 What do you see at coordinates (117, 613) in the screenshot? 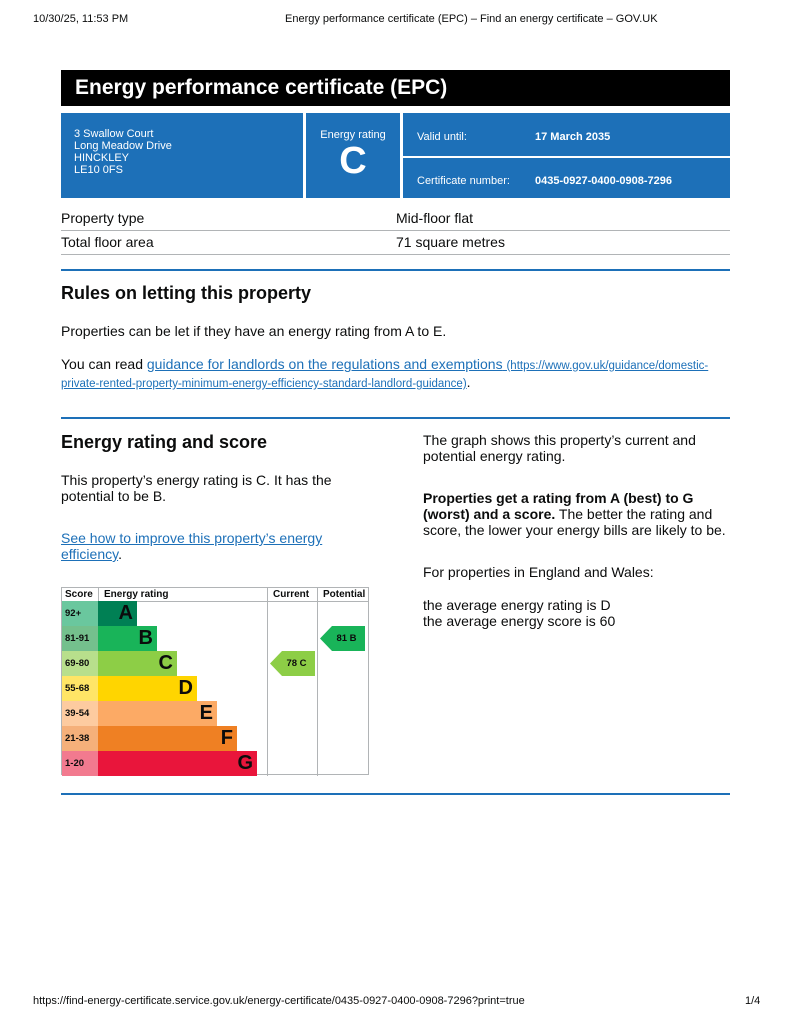
I see `band-a: A` at bounding box center [117, 613].